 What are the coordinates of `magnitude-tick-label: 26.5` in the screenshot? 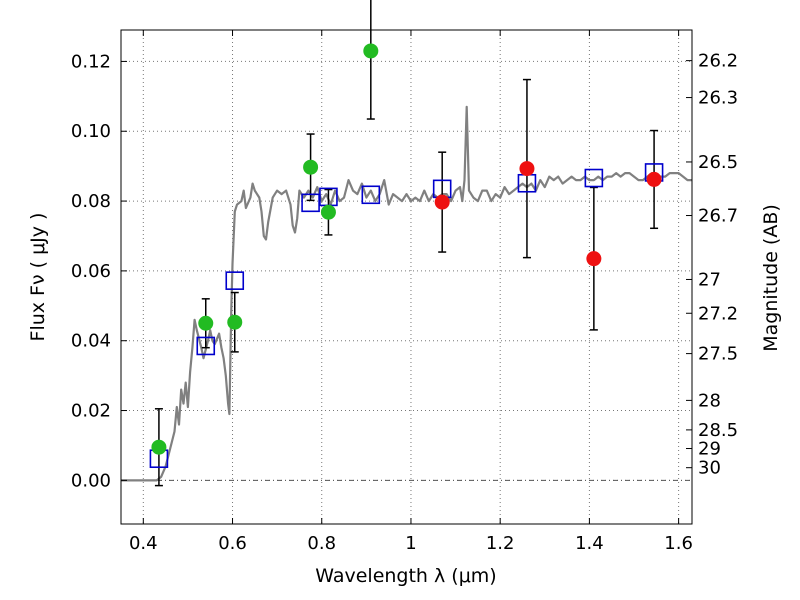 It's located at (718, 162).